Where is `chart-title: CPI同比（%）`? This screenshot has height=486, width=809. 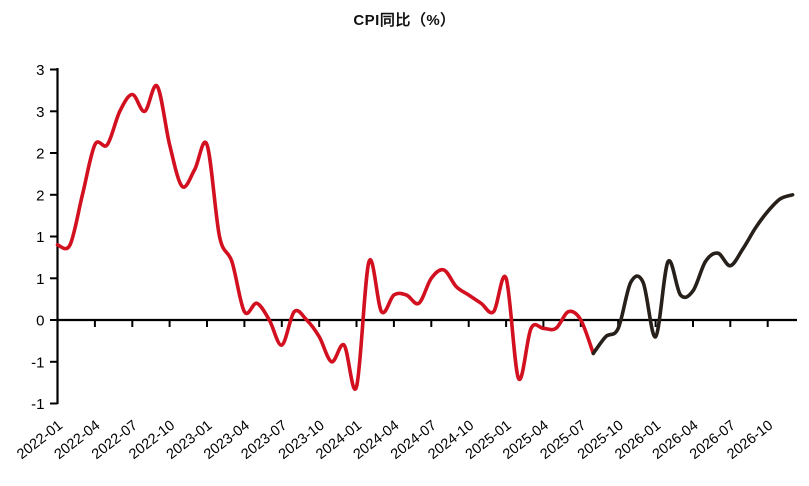
chart-title: CPI同比（%） is located at coordinates (404, 20).